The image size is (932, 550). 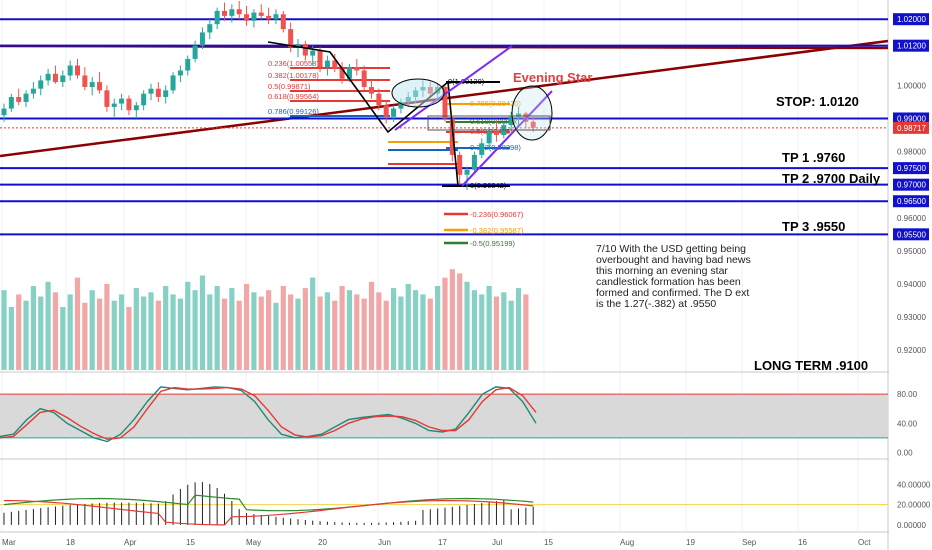 I want to click on date-tick-0: Mar, so click(x=9, y=542).